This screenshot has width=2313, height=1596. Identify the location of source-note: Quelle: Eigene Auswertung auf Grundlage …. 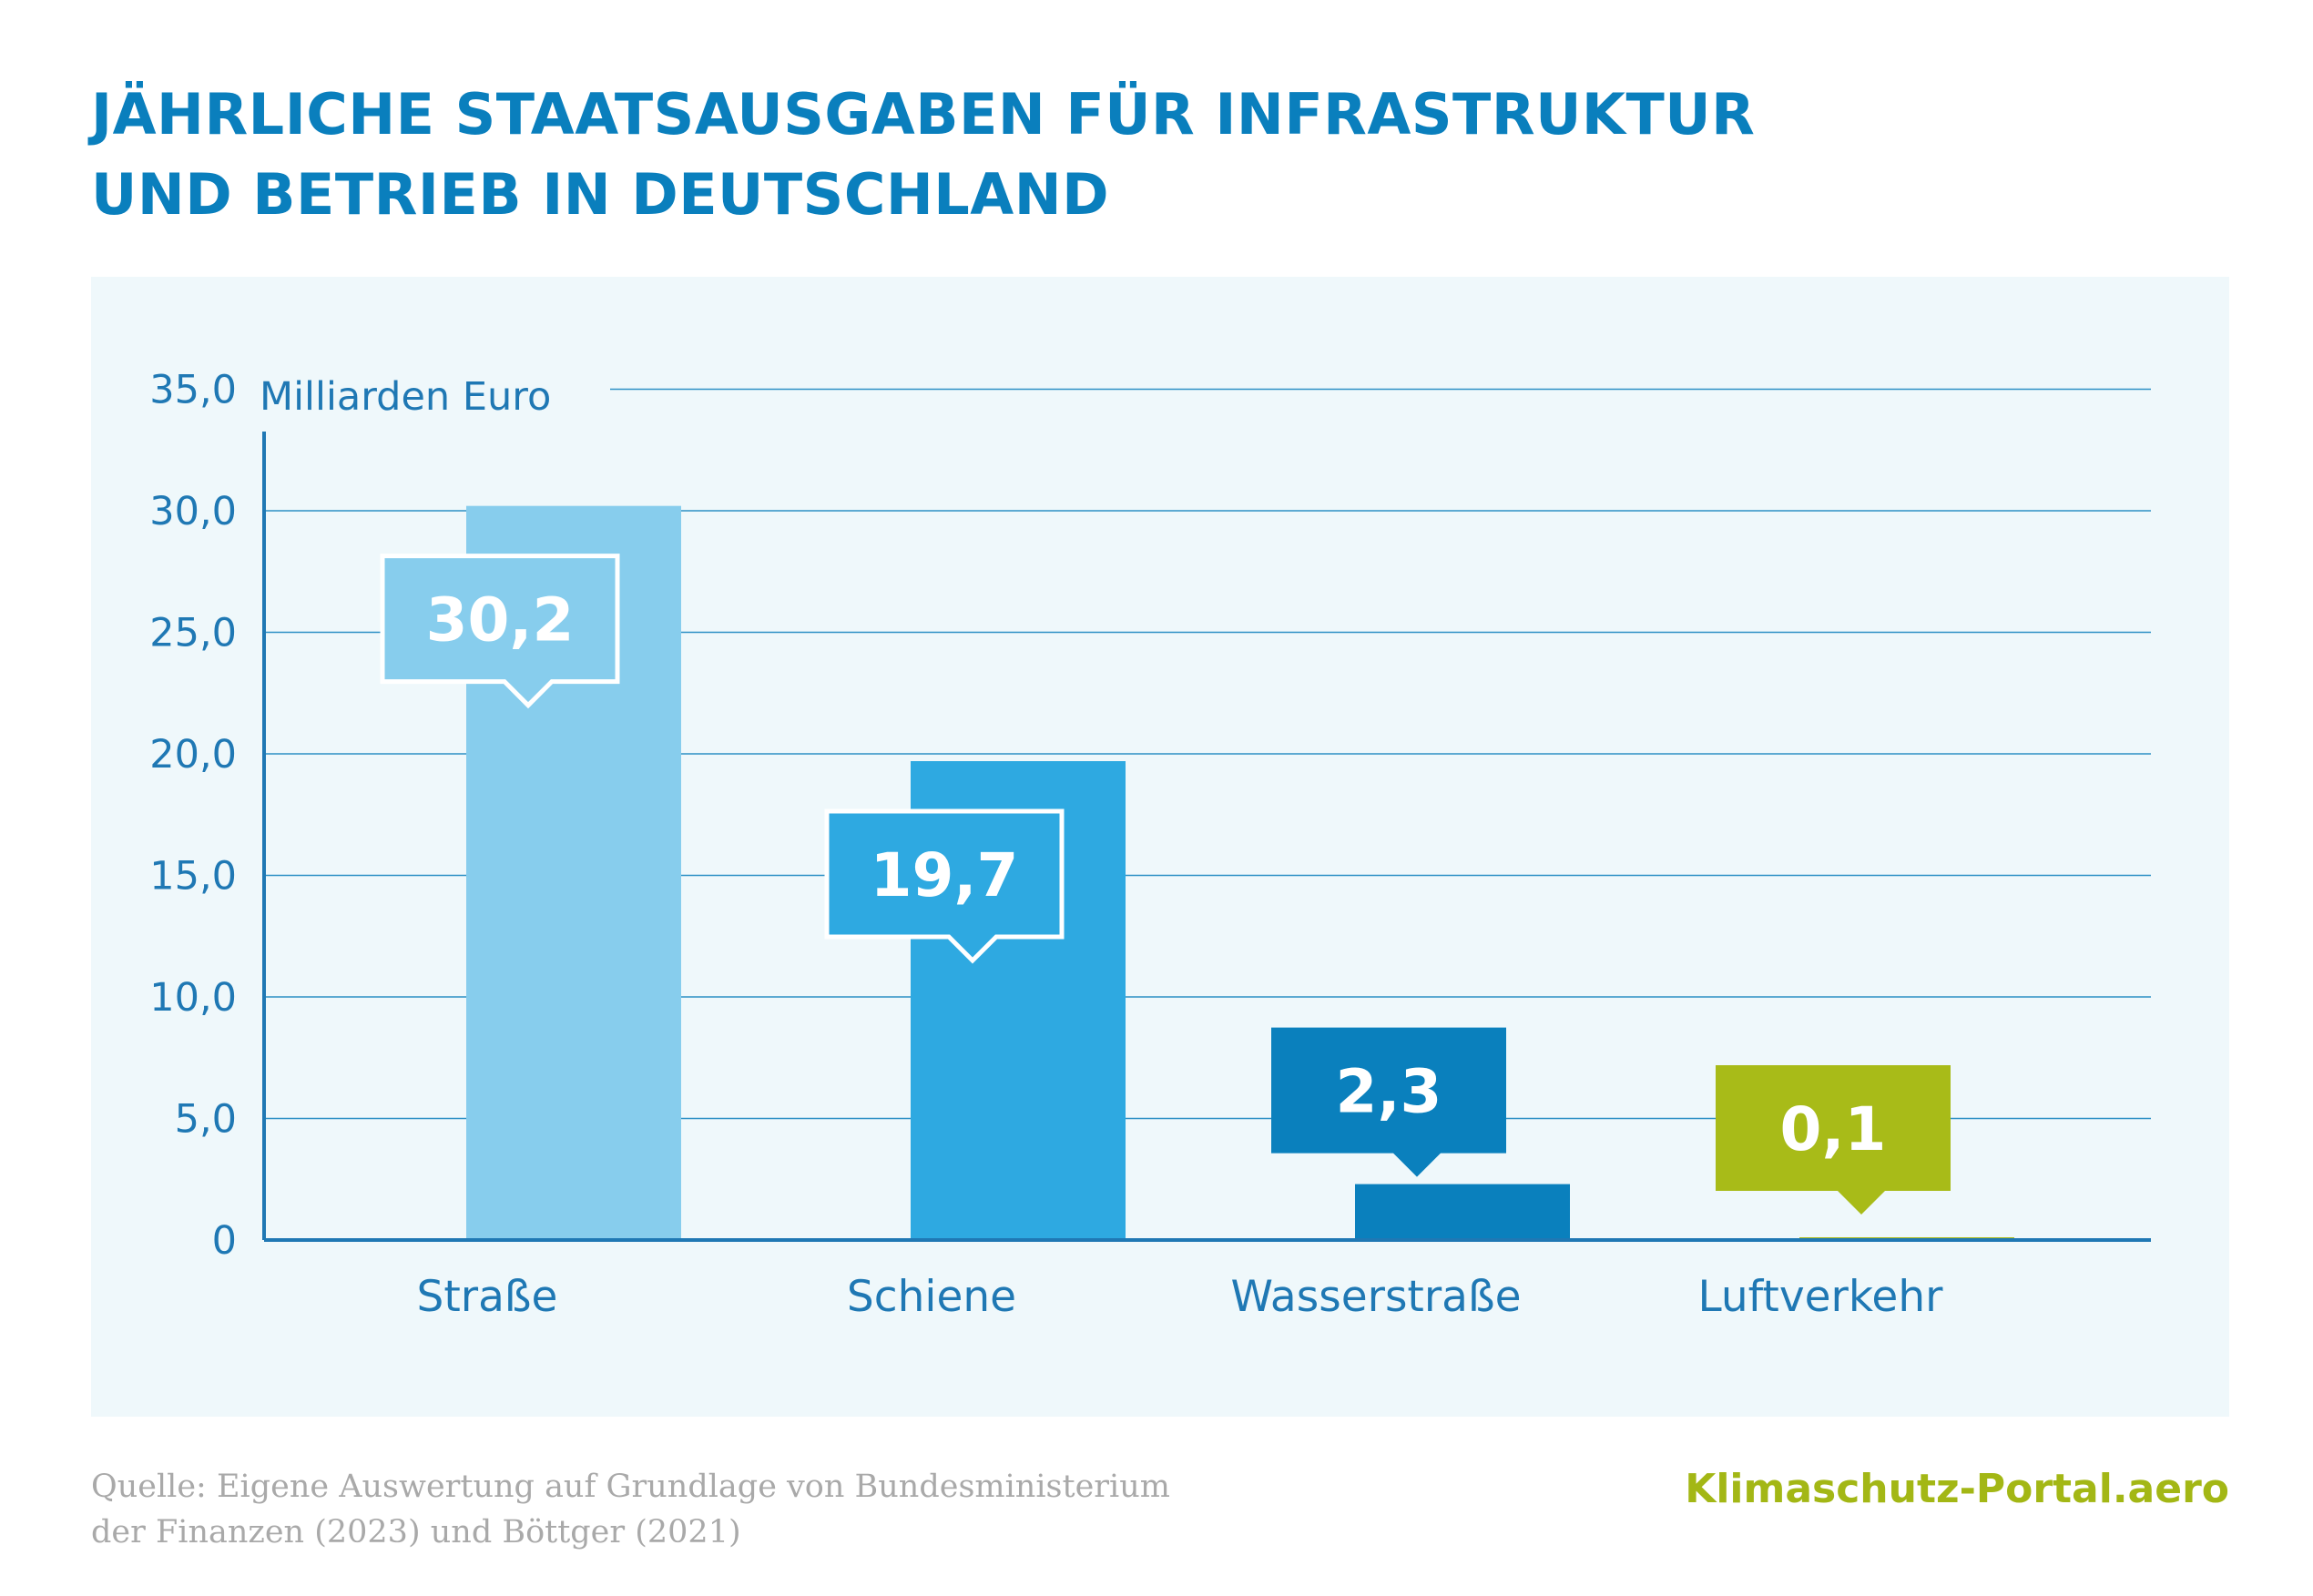
(631, 1509).